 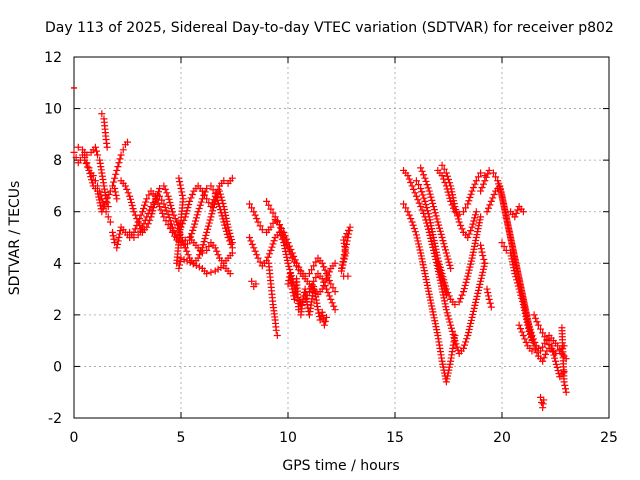 I want to click on series-s32, so click(x=549, y=334).